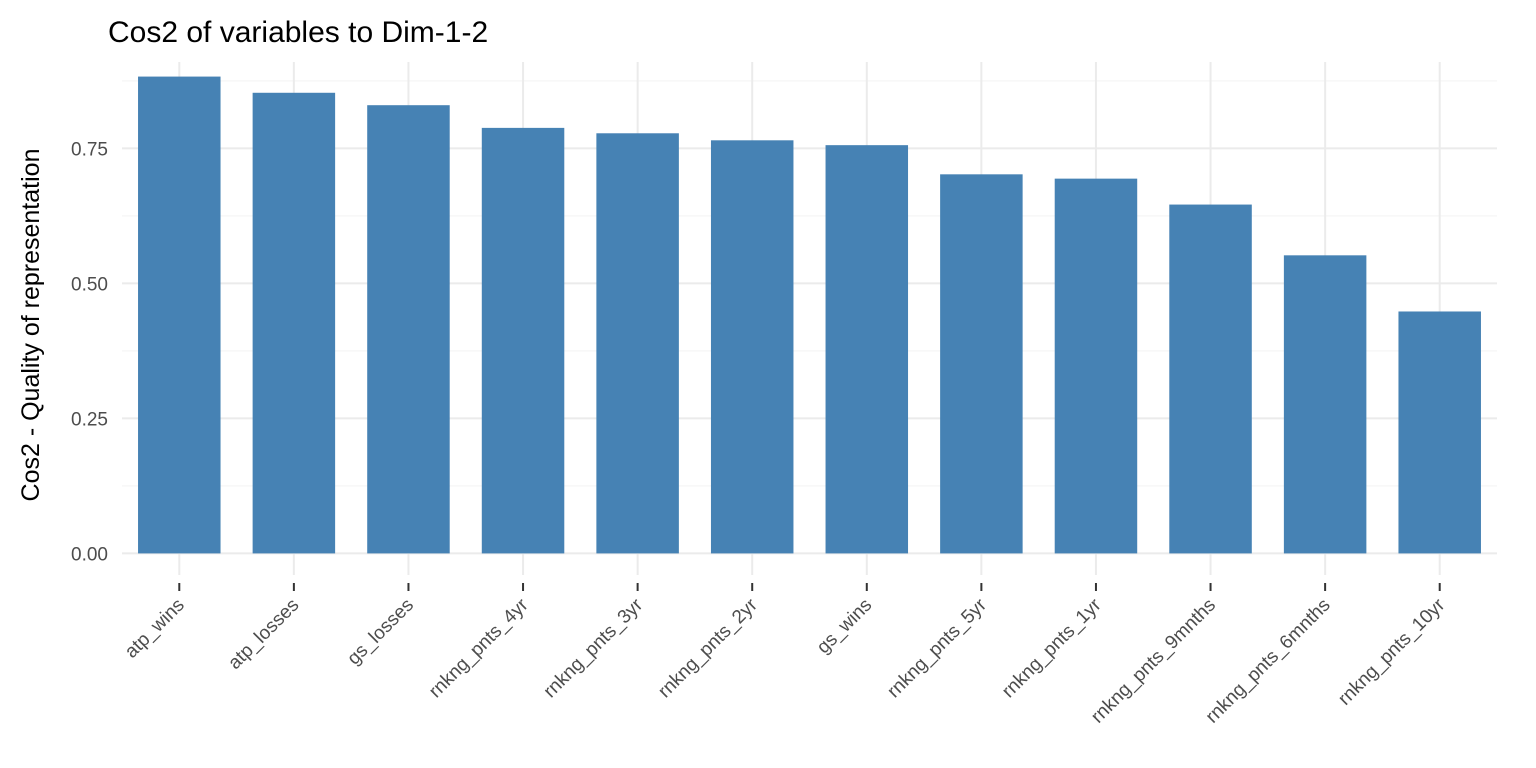 The width and height of the screenshot is (1536, 768). What do you see at coordinates (1268, 661) in the screenshot?
I see `x-tick-label: rnkng_pnts_6mnths` at bounding box center [1268, 661].